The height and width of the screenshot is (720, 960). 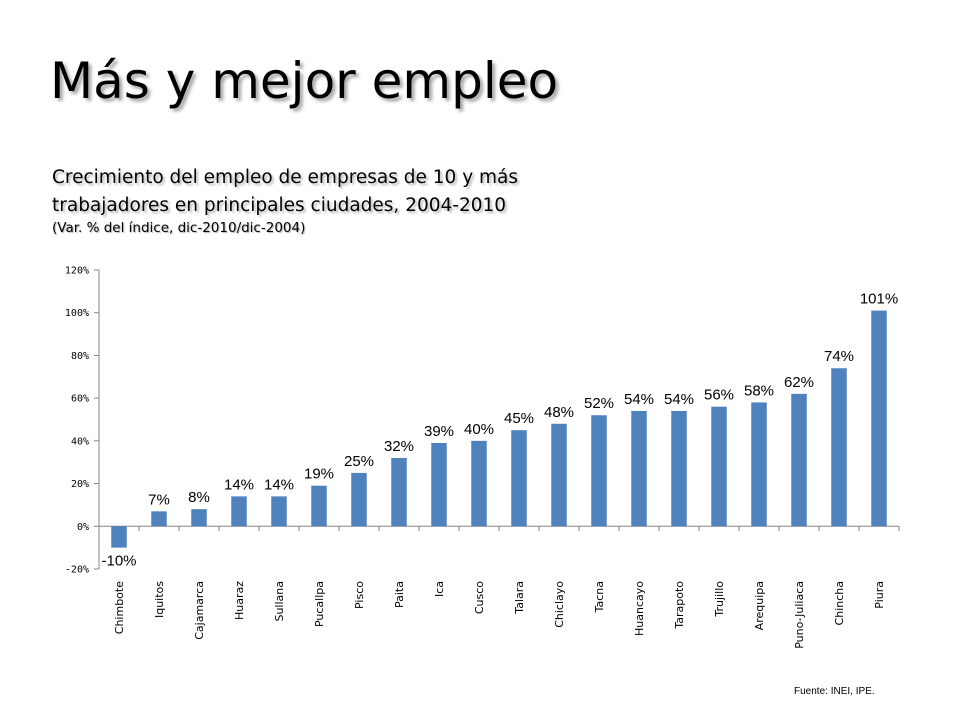 I want to click on data-label: 52%, so click(x=599, y=403).